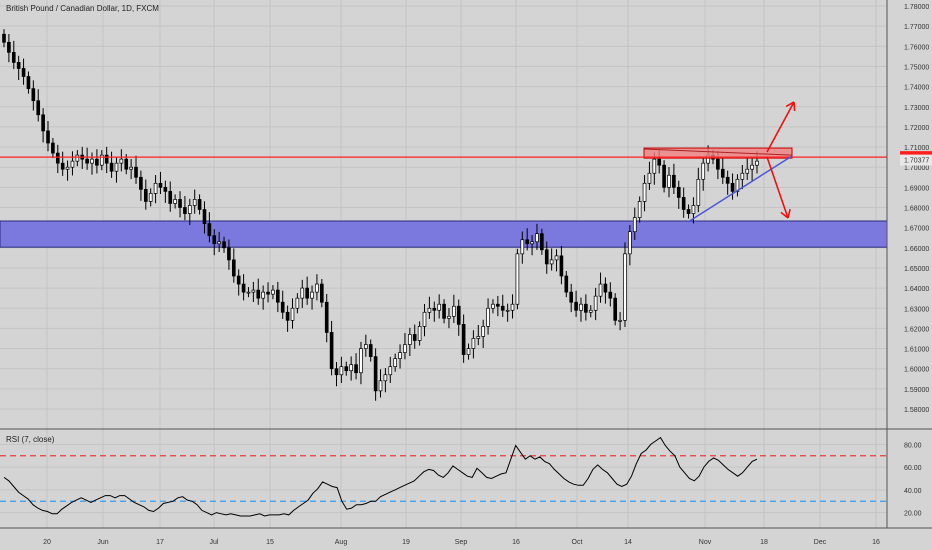 Image resolution: width=932 pixels, height=550 pixels. Describe the element at coordinates (820, 542) in the screenshot. I see `x-tick-label: Dec` at that location.